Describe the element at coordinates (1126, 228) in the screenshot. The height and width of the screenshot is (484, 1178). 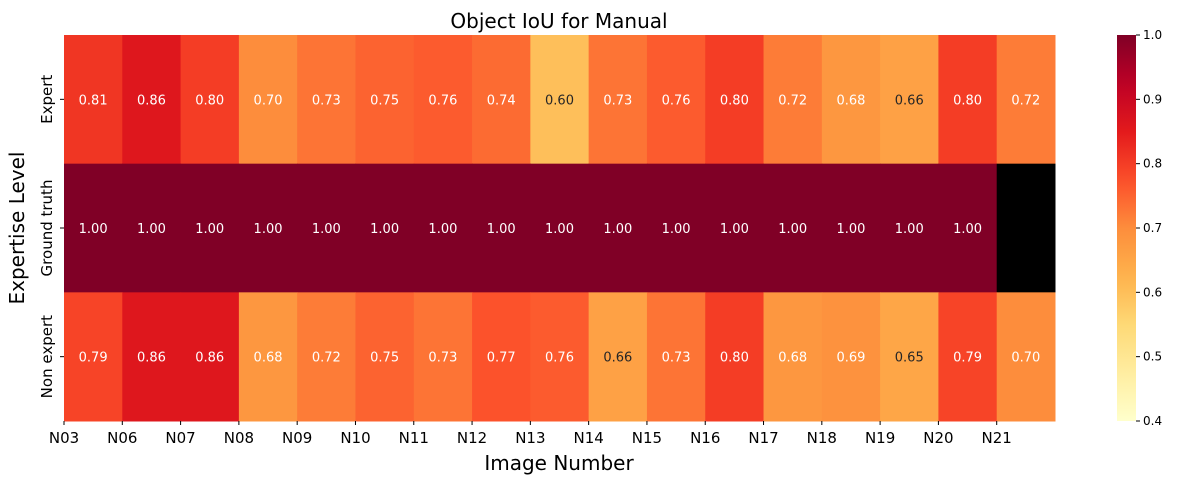
I see `colorbar-gradient` at that location.